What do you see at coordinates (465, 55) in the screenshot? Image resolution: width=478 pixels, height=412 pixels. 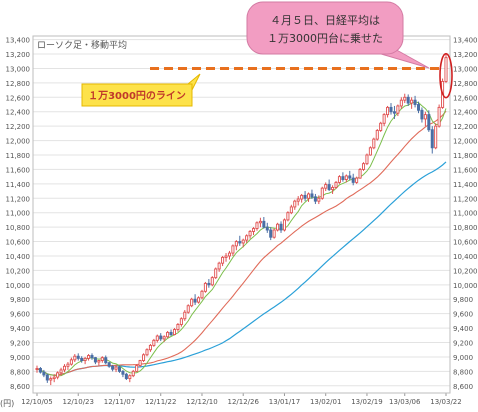 I see `y-tick-label-right: 13,200` at bounding box center [465, 55].